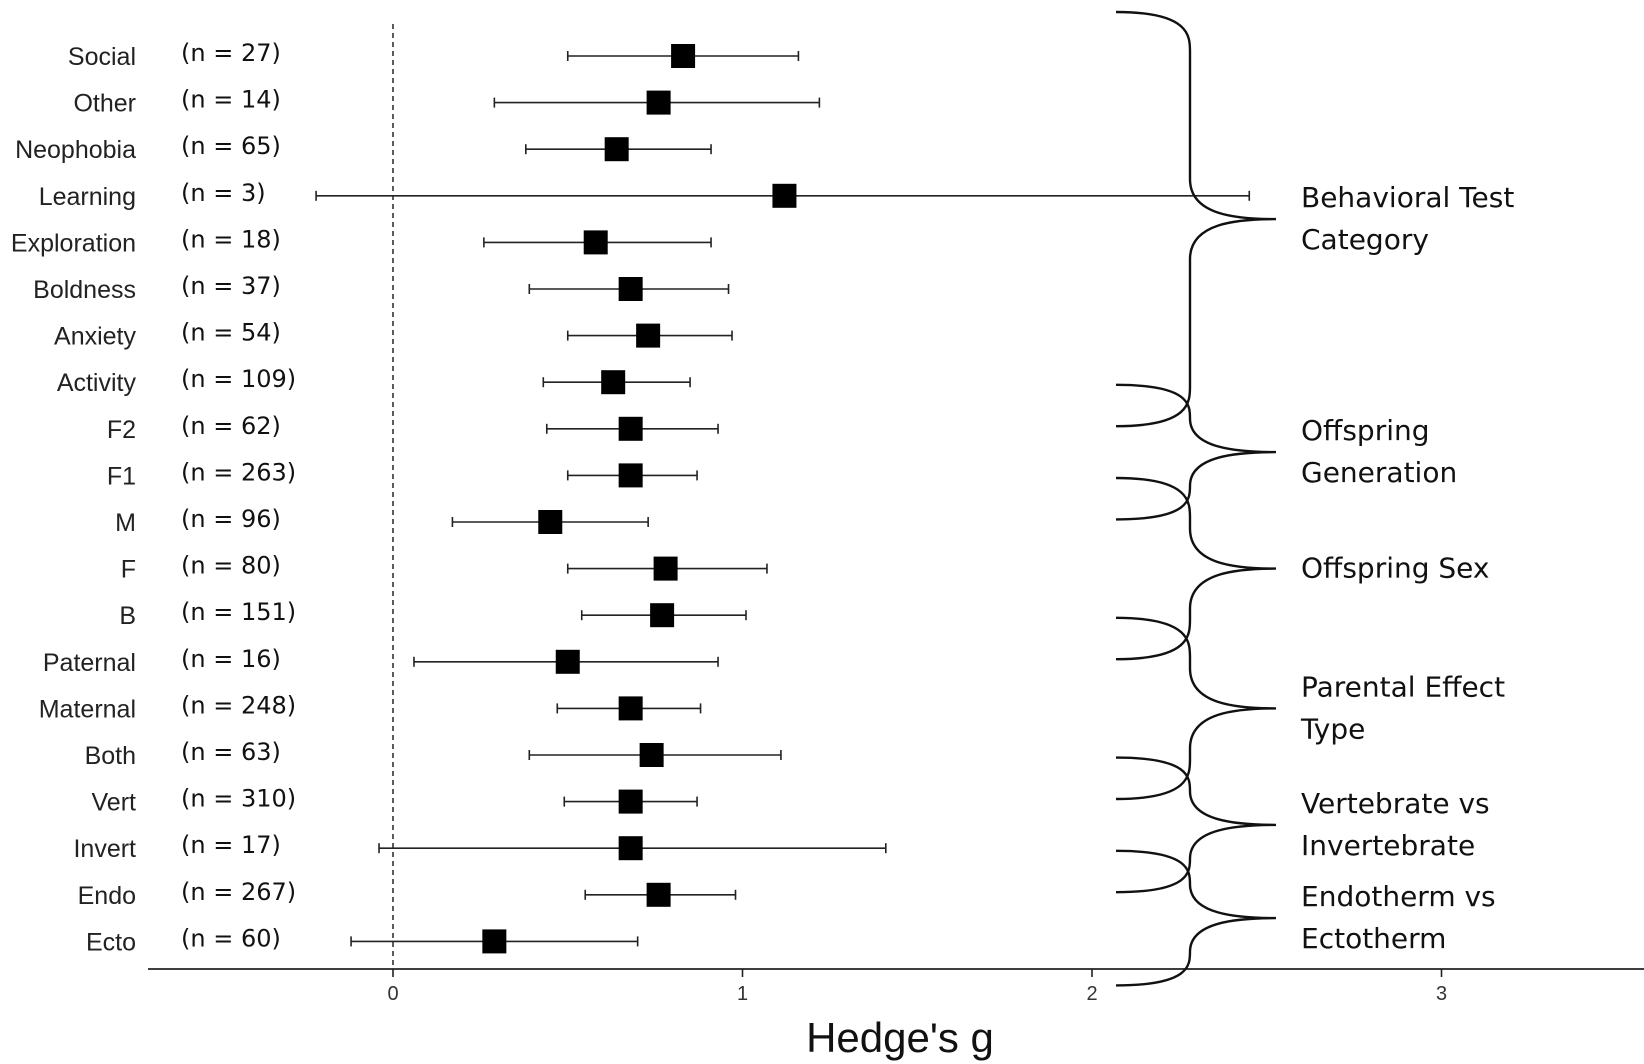  Describe the element at coordinates (1395, 803) in the screenshot. I see `group-label: Vertebrate vs` at that location.